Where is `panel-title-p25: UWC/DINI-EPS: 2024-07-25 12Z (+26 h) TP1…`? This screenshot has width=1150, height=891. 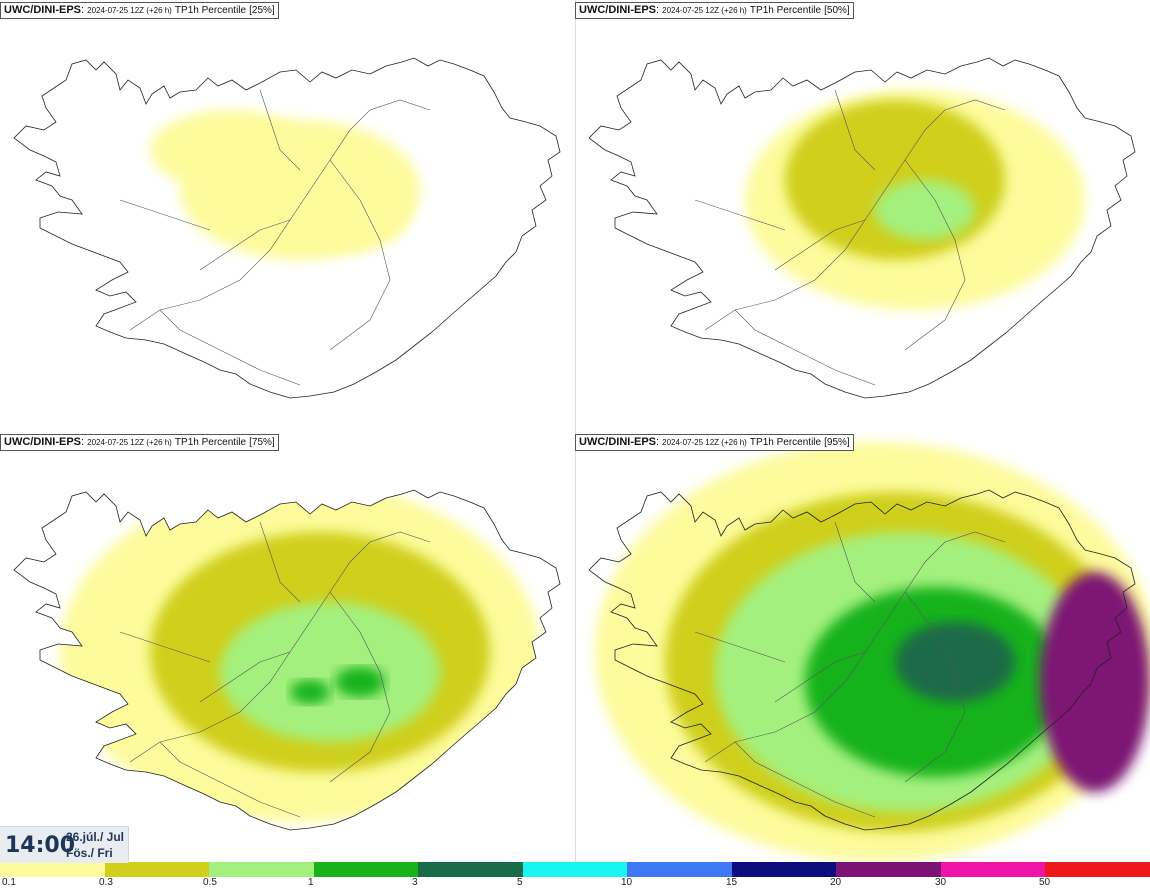
panel-title-p25: UWC/DINI-EPS: 2024-07-25 12Z (+26 h) TP1… is located at coordinates (139, 10).